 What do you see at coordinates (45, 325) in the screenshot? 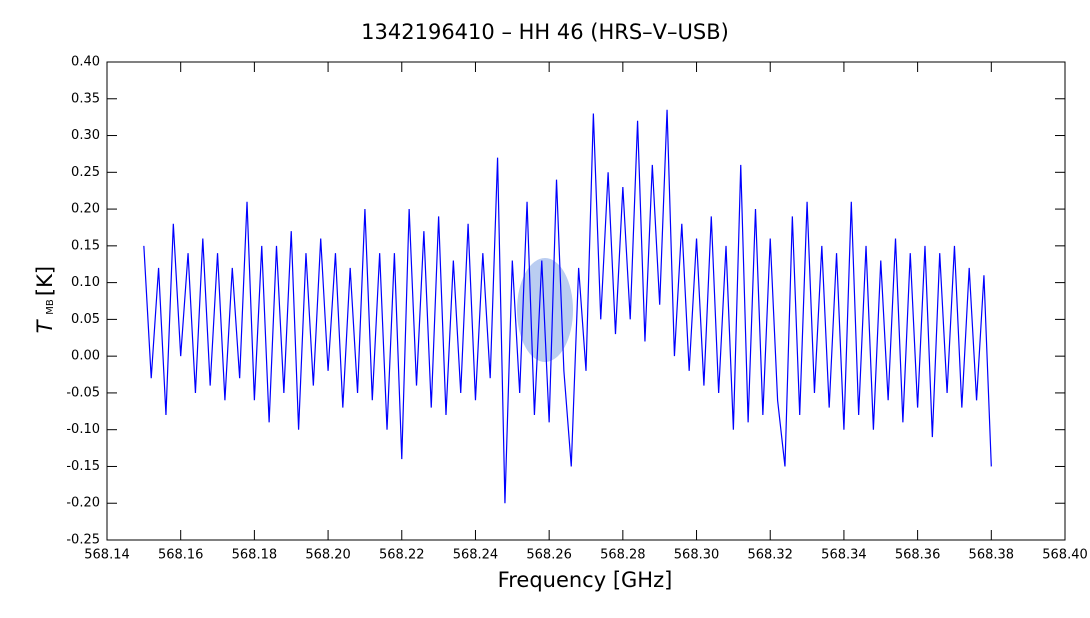
I see `y-label-main: T` at bounding box center [45, 325].